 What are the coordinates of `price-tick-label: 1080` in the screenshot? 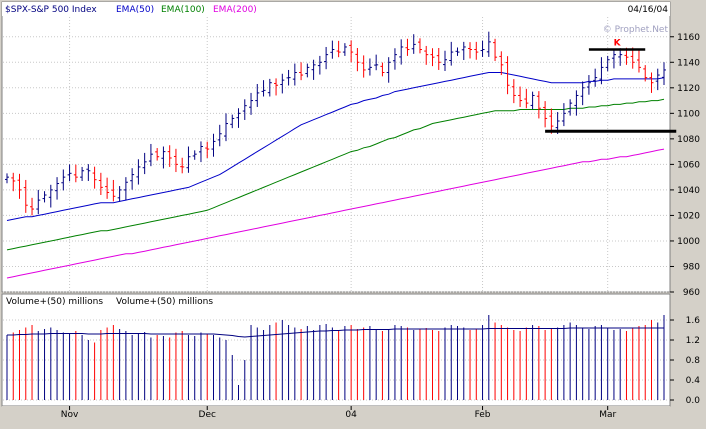 It's located at (688, 140).